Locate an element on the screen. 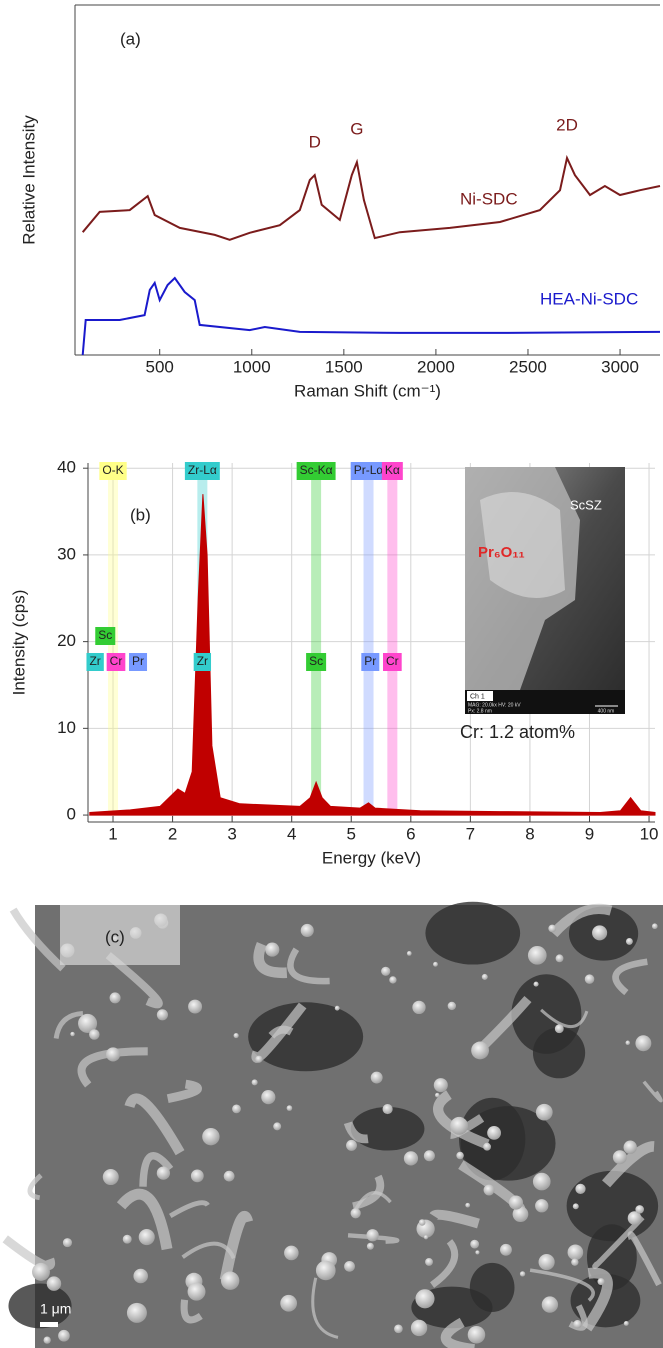  panel-label: (a) is located at coordinates (130, 38).